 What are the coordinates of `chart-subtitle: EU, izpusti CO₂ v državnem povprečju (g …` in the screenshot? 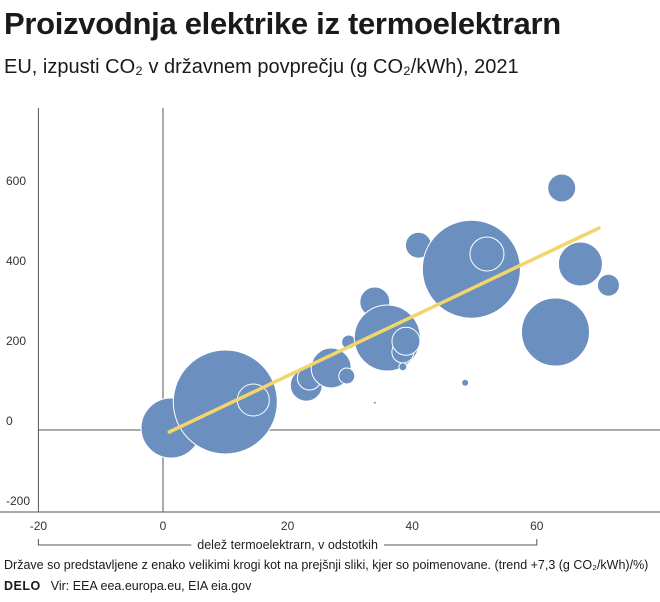 It's located at (261, 67).